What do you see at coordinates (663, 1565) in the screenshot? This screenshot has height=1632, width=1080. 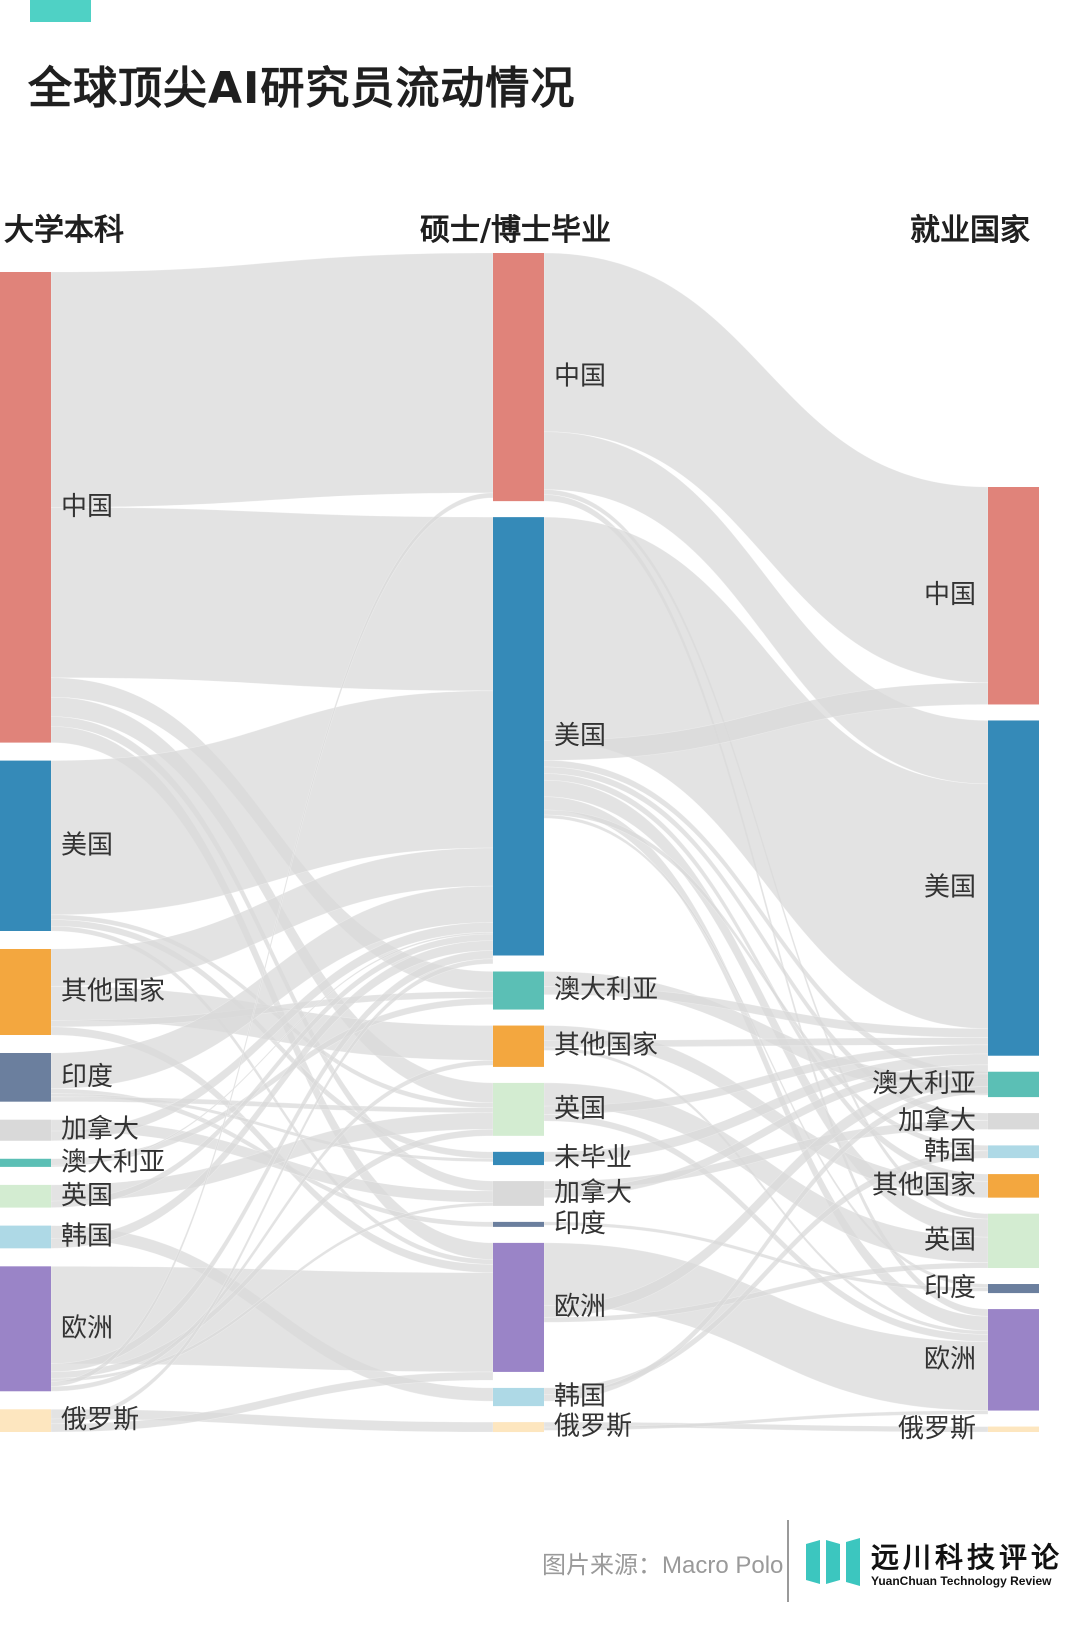 I see `source-credit: 图片来源：Macro Polo` at bounding box center [663, 1565].